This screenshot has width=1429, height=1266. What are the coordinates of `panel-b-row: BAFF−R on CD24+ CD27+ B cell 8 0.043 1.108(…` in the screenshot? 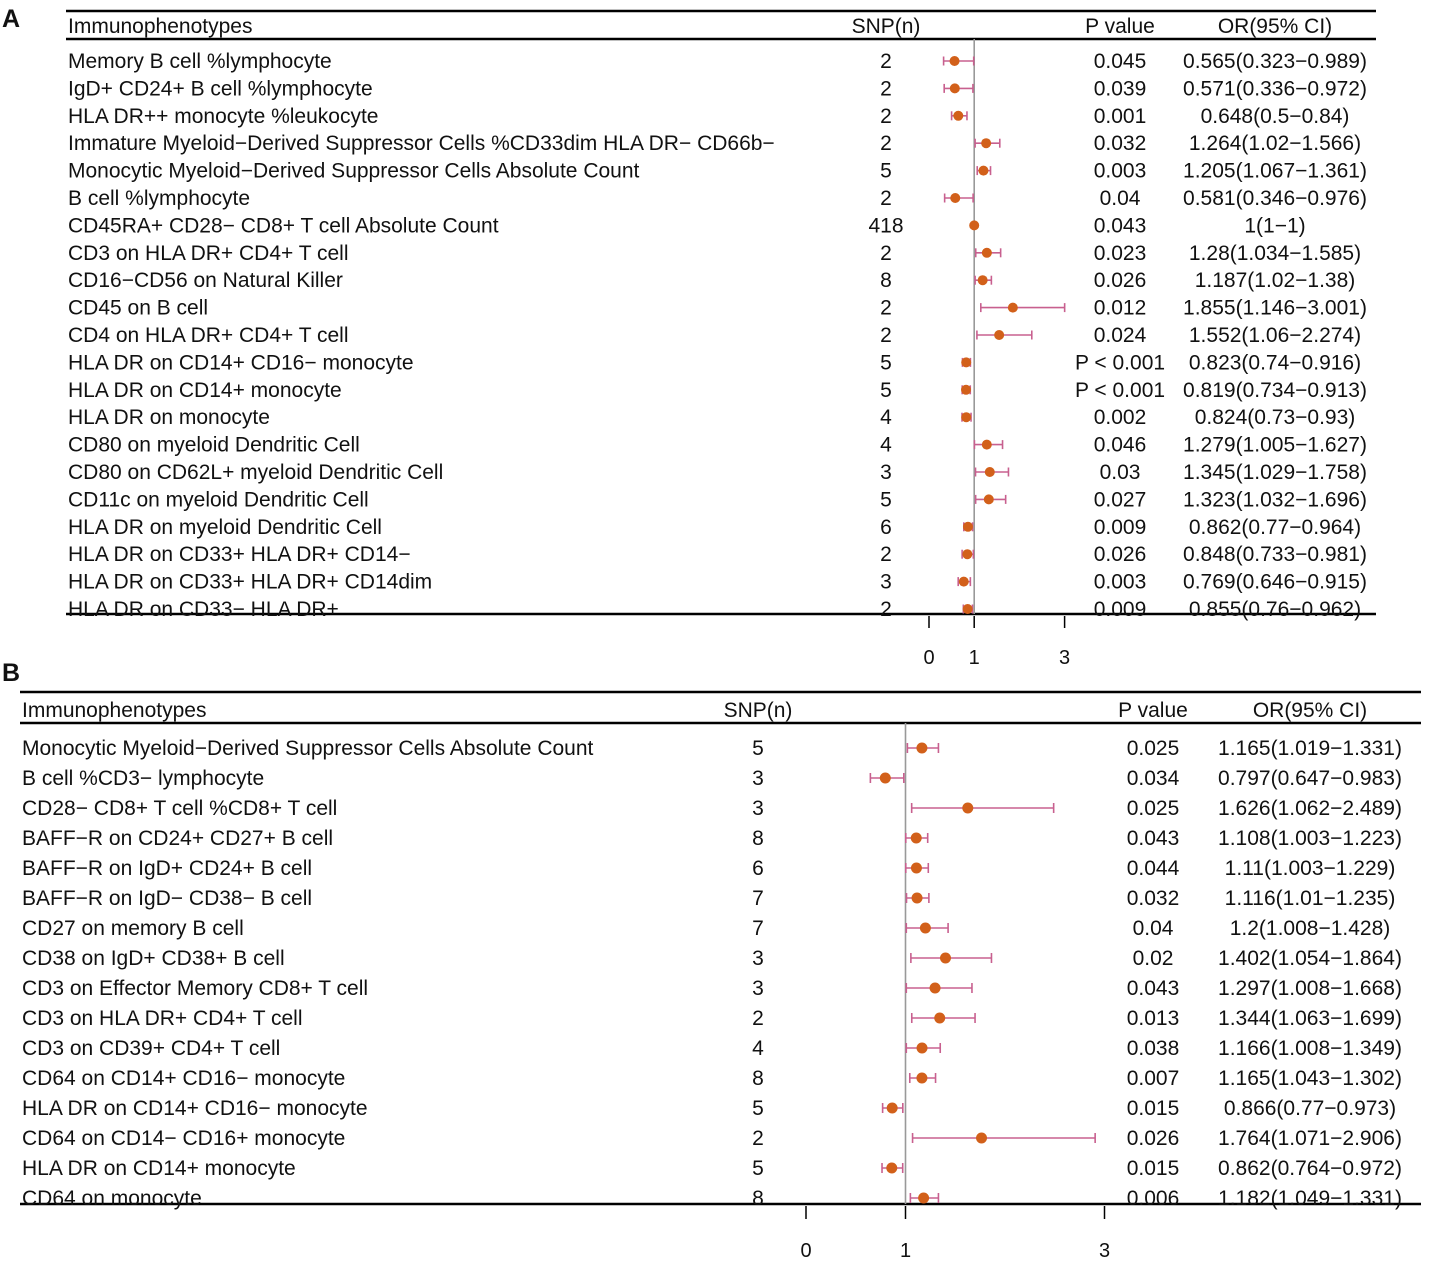 It's located at (712, 838).